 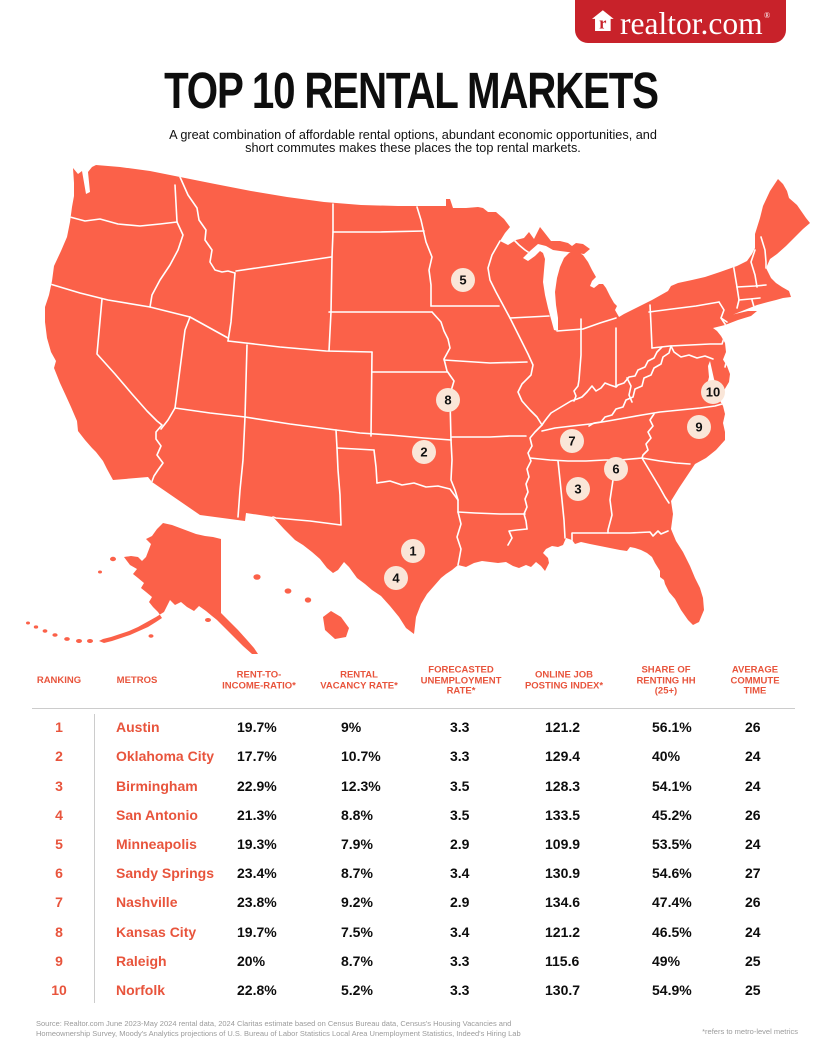 I want to click on svg-text: 5, so click(x=462, y=280).